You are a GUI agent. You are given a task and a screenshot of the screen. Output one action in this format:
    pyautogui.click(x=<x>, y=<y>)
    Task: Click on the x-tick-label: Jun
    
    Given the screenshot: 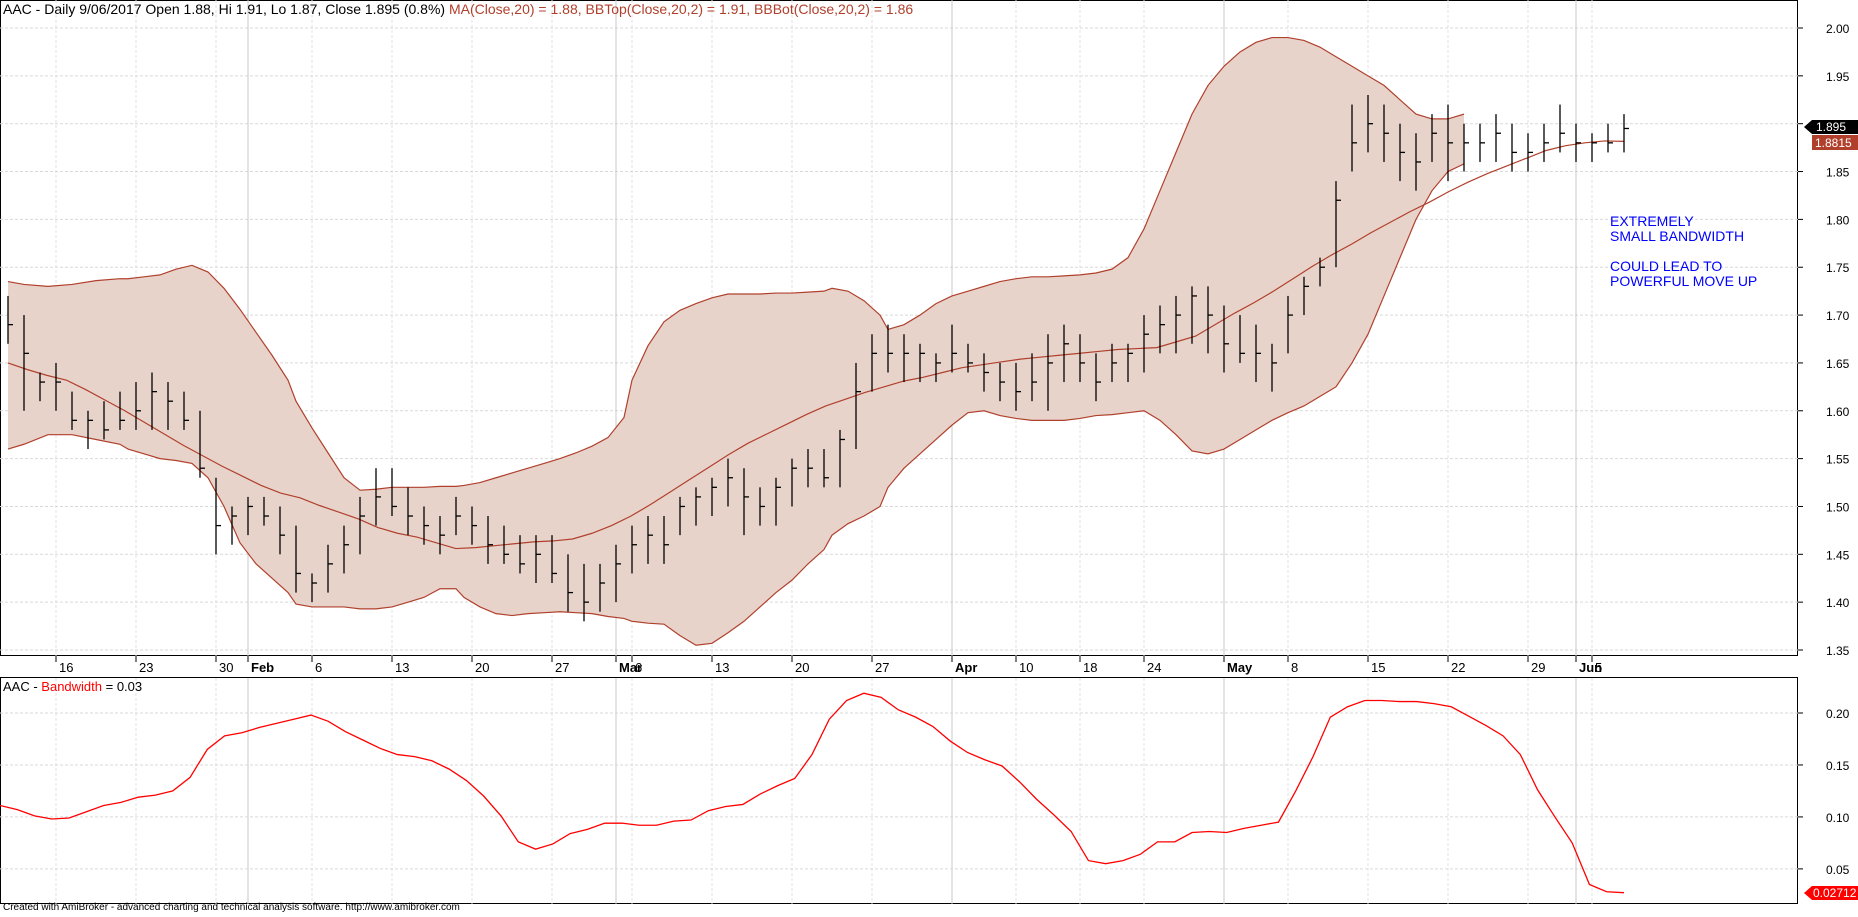 What is the action you would take?
    pyautogui.click(x=1590, y=667)
    